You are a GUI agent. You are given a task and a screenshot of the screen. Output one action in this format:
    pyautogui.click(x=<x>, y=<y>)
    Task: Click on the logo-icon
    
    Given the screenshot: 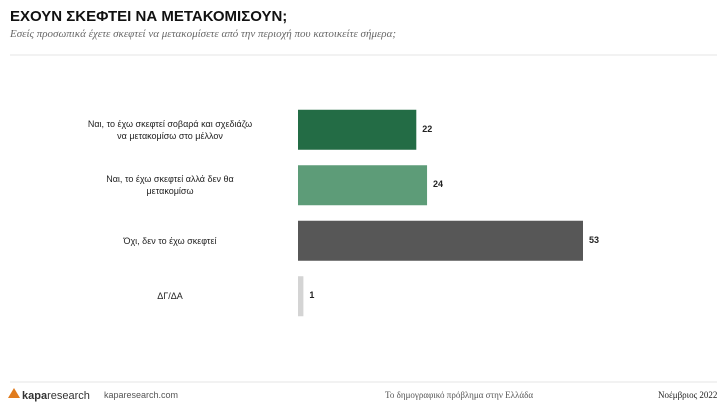 What is the action you would take?
    pyautogui.click(x=14, y=393)
    